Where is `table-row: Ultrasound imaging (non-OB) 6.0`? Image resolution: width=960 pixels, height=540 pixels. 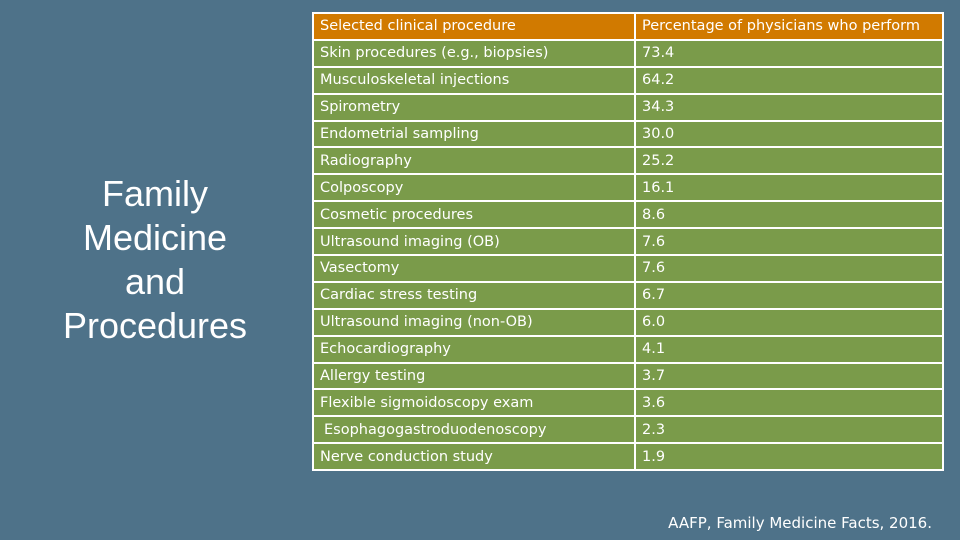
table-row: Ultrasound imaging (non-OB) 6.0 is located at coordinates (628, 322).